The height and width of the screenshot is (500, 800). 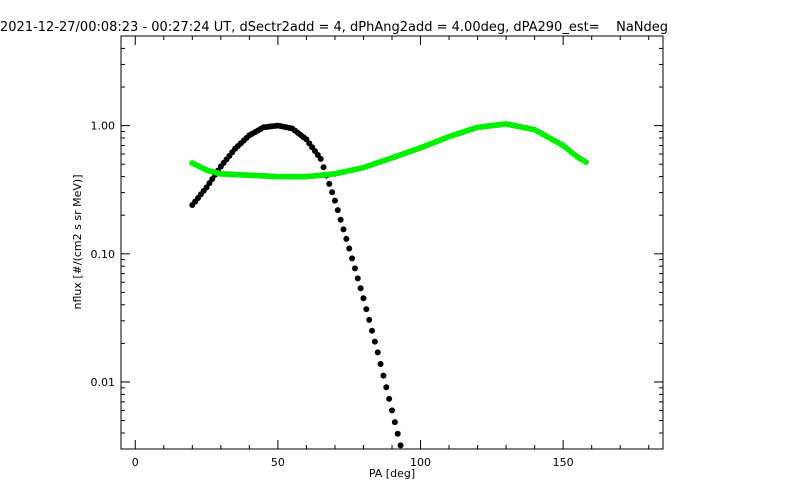 I want to click on y-axis-label: nflux [#/(cm2 s sr MeV)], so click(x=77, y=242).